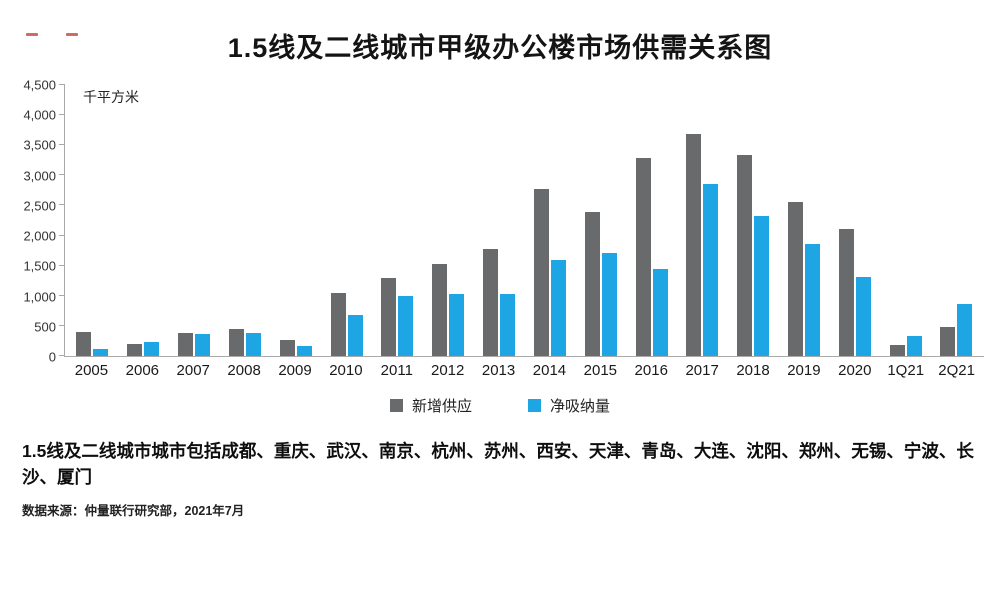 Image resolution: width=1000 pixels, height=595 pixels. I want to click on chart-title: 1.5线及二线城市甲级办公楼市场供需关系图, so click(500, 48).